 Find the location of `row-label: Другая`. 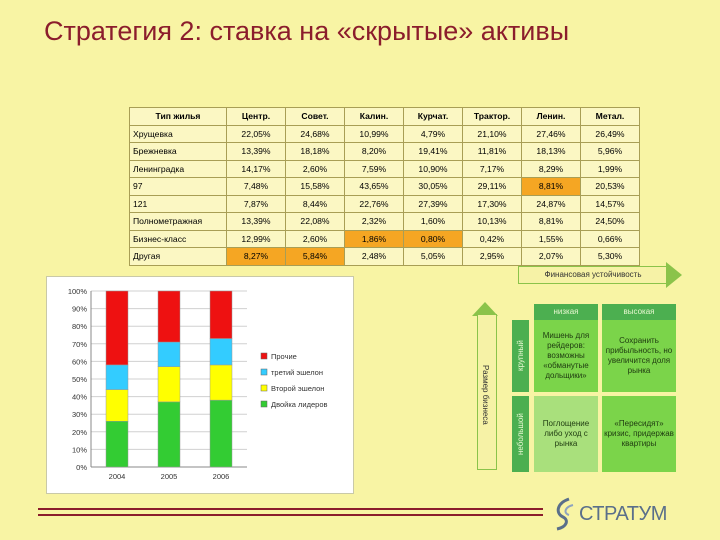

row-label: Другая is located at coordinates (178, 256).